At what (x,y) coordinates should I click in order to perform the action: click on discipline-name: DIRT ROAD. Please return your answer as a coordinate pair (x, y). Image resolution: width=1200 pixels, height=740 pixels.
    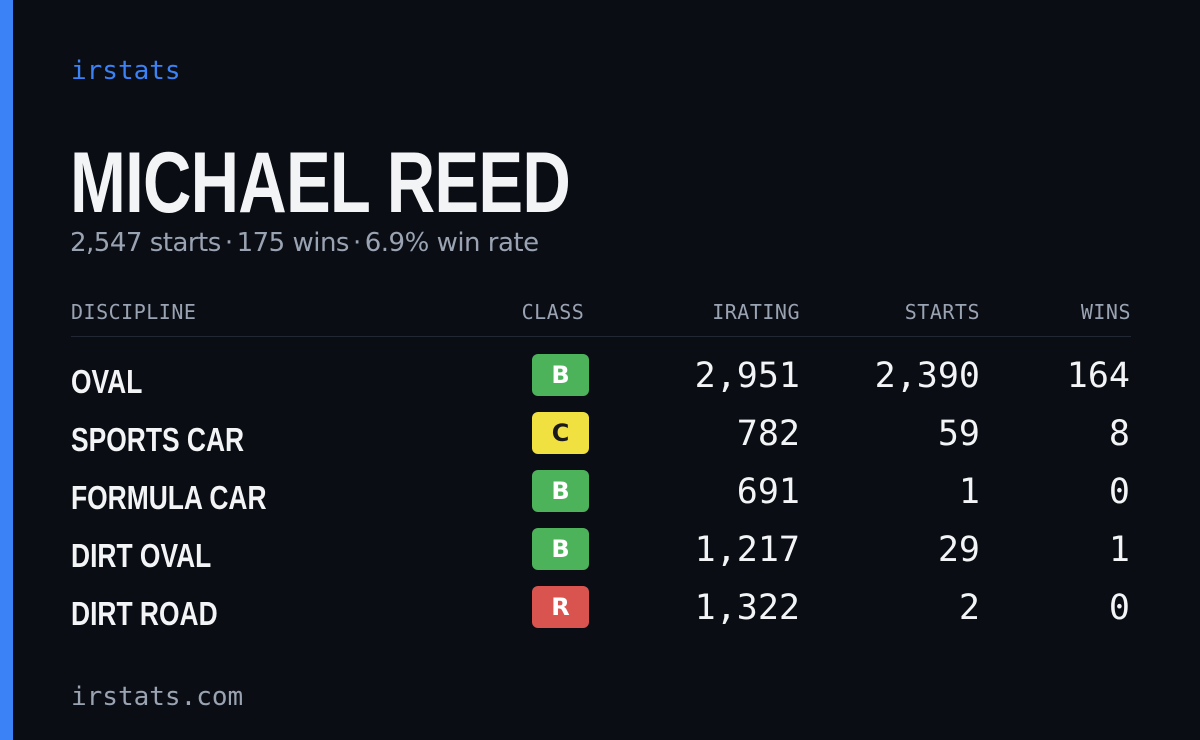
    Looking at the image, I should click on (144, 613).